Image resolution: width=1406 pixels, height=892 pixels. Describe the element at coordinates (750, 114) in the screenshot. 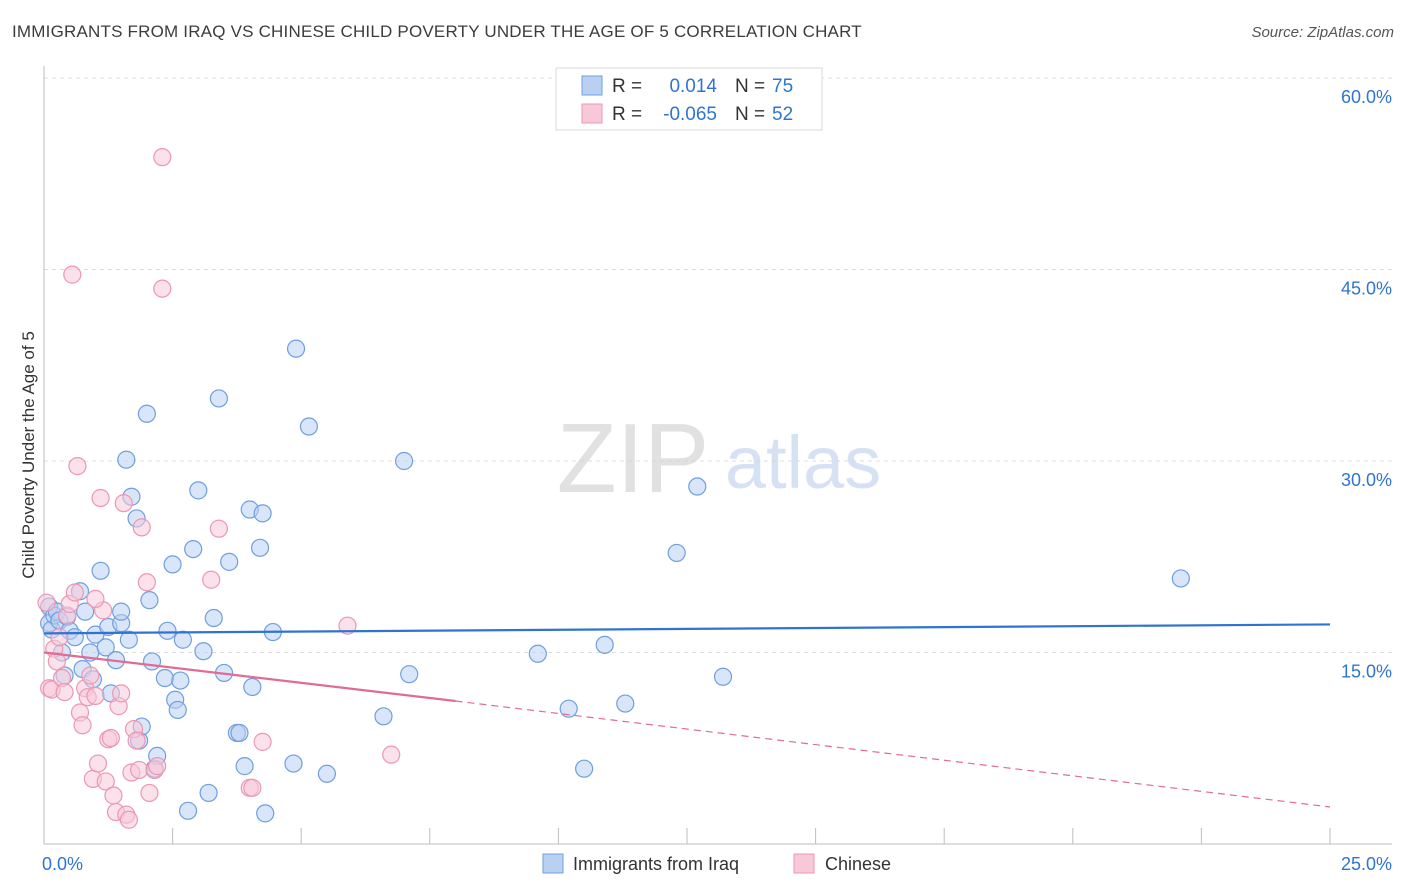

I see `legend-n-label-chinese: N =` at that location.